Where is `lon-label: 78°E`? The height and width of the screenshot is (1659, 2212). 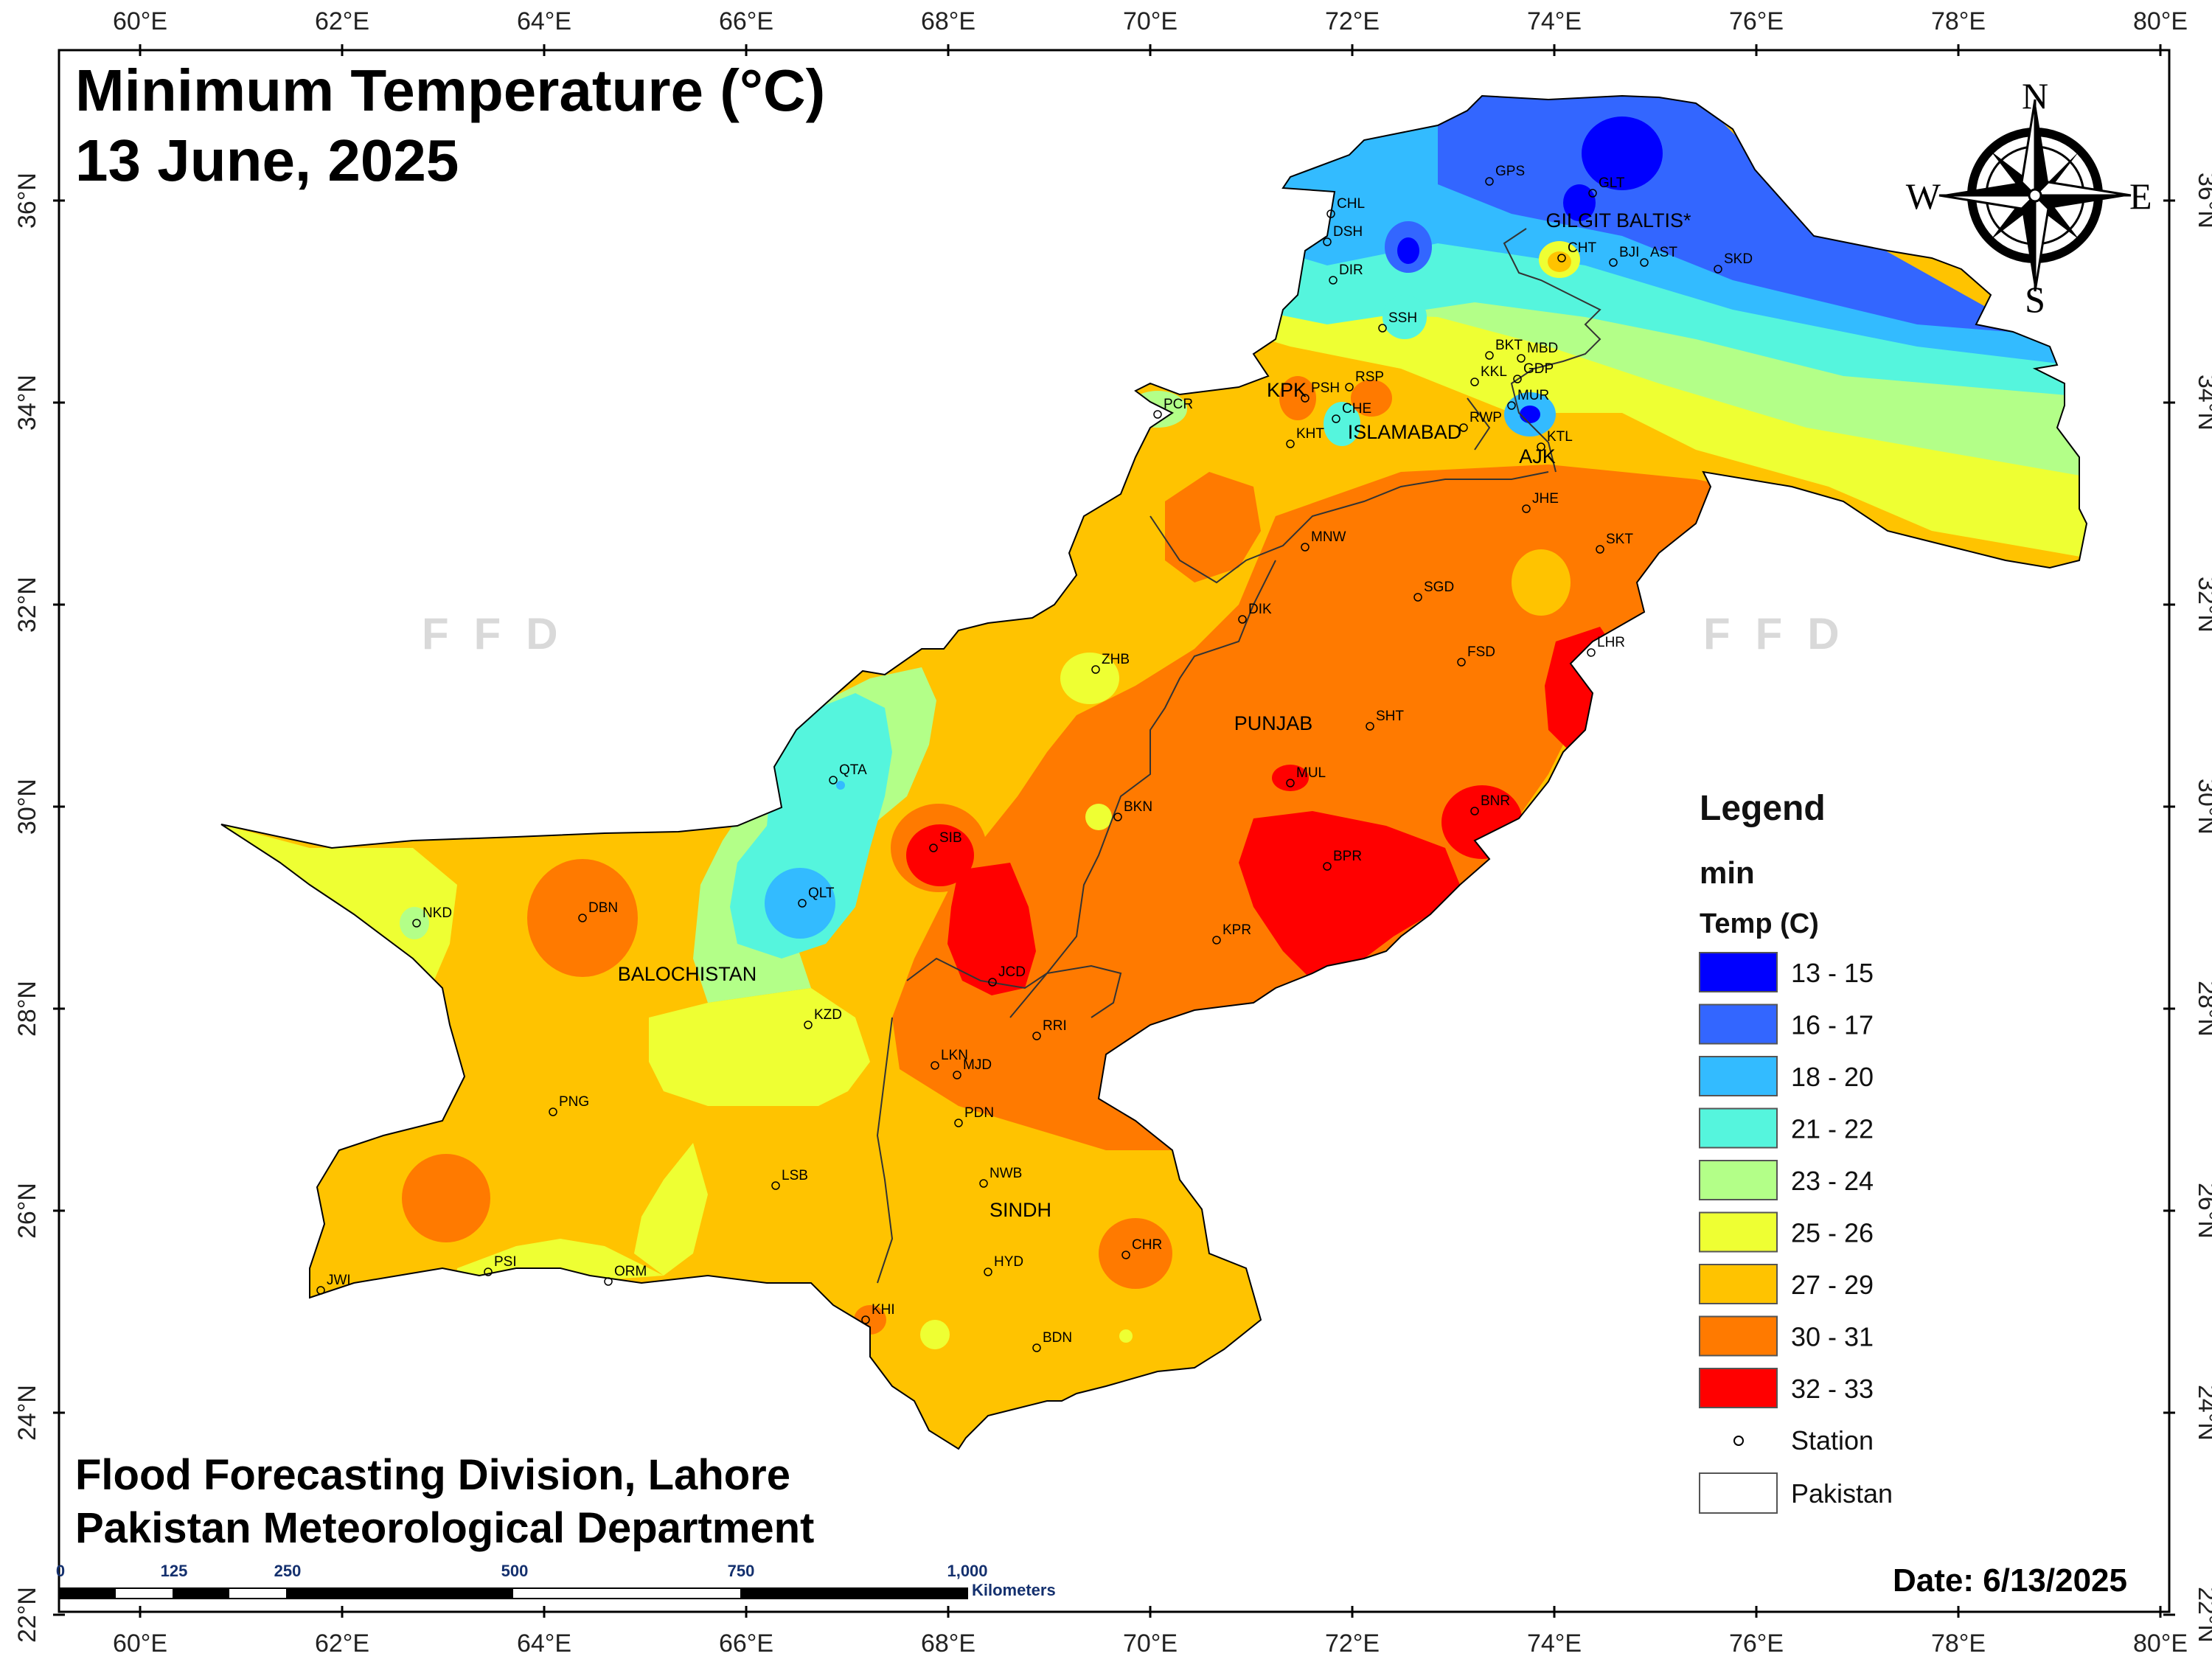
lon-label: 78°E is located at coordinates (1958, 21).